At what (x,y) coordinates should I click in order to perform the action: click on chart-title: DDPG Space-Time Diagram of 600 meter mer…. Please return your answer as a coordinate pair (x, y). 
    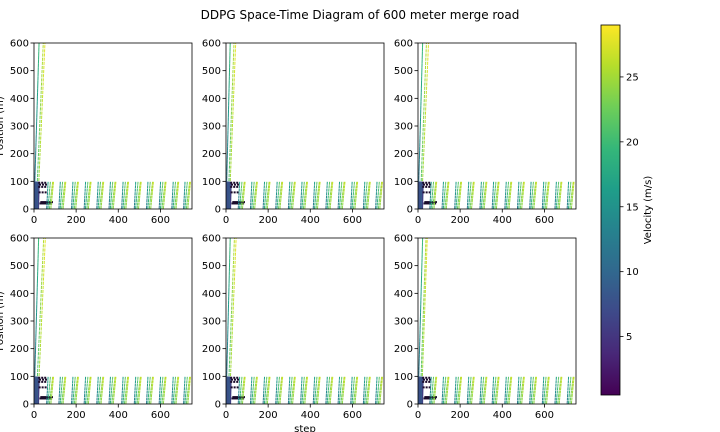
    Looking at the image, I should click on (360, 15).